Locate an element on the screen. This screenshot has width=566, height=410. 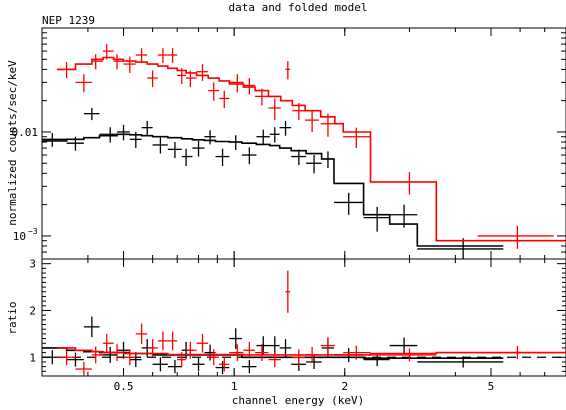
object-label: NEP 1239 is located at coordinates (68, 20).